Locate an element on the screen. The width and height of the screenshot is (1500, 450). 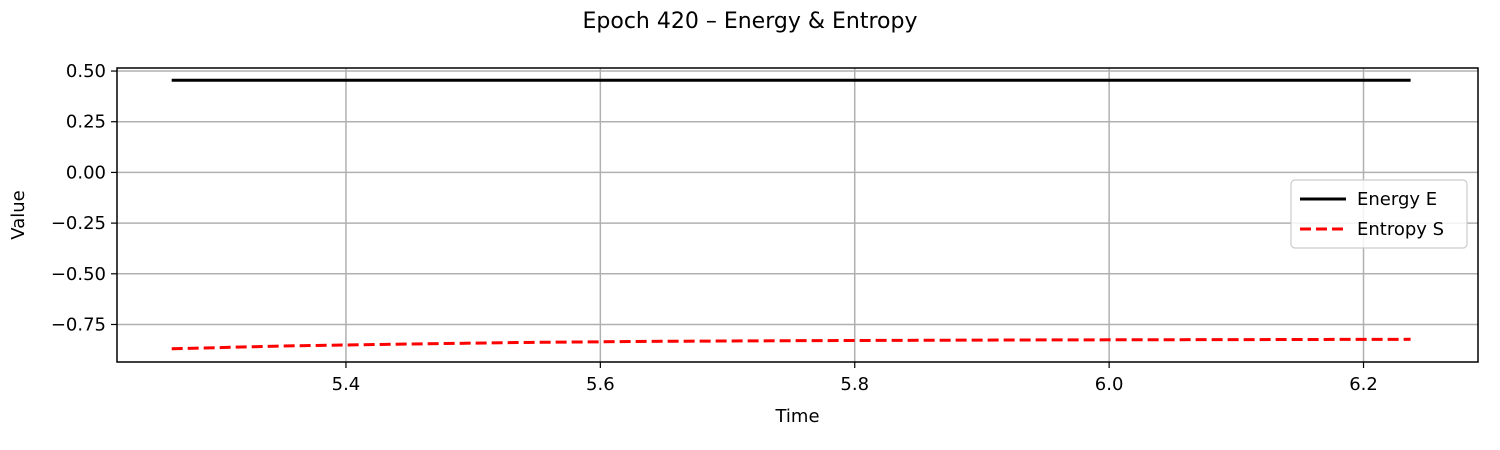
x-tick-label: 6.2 is located at coordinates (1363, 384).